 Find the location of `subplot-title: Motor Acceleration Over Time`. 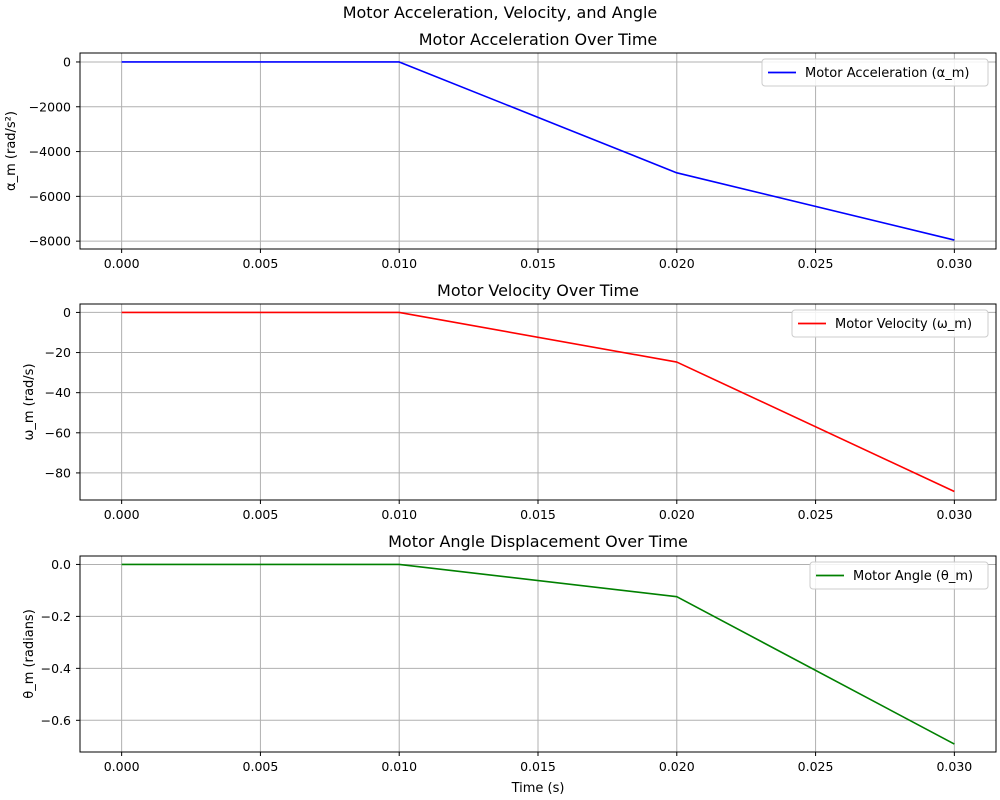

subplot-title: Motor Acceleration Over Time is located at coordinates (538, 39).